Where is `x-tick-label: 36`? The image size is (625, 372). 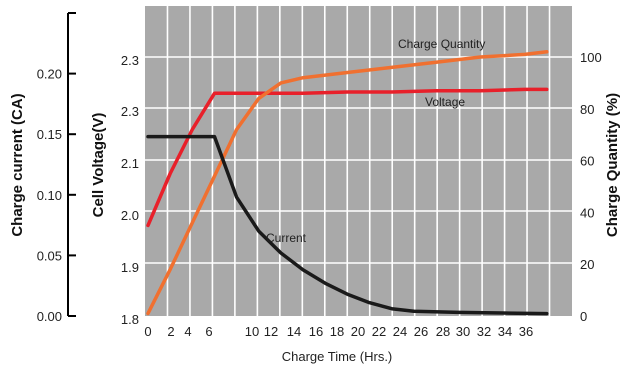 x-tick-label: 36 is located at coordinates (526, 331).